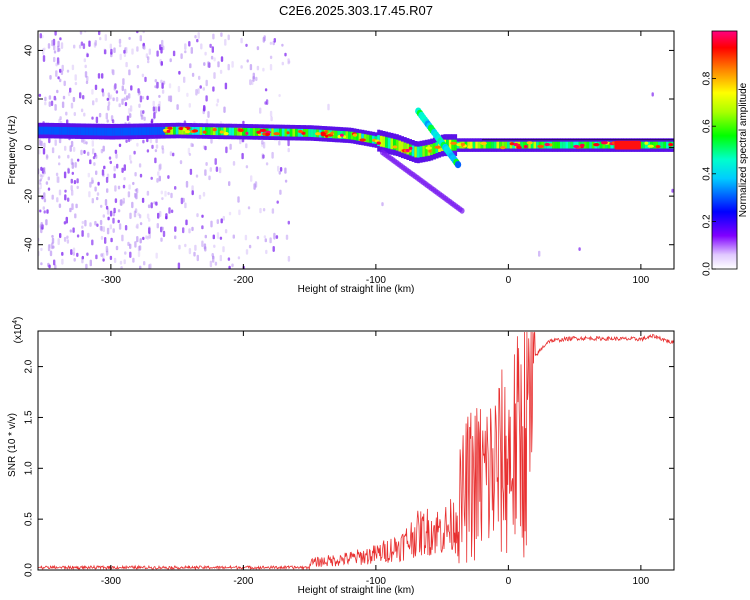 The width and height of the screenshot is (750, 600). Describe the element at coordinates (29, 417) in the screenshot. I see `y-tick-label: 1.5` at that location.